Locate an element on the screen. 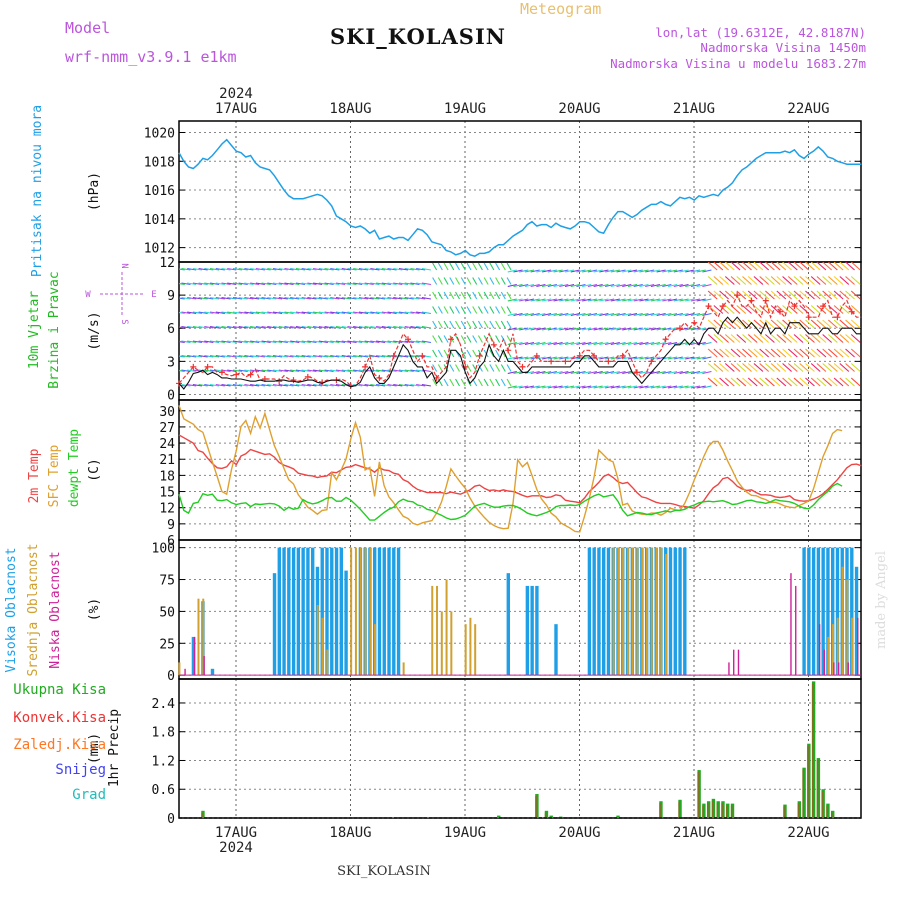 This screenshot has width=900, height=900. y-tick-label: 50 is located at coordinates (167, 612).